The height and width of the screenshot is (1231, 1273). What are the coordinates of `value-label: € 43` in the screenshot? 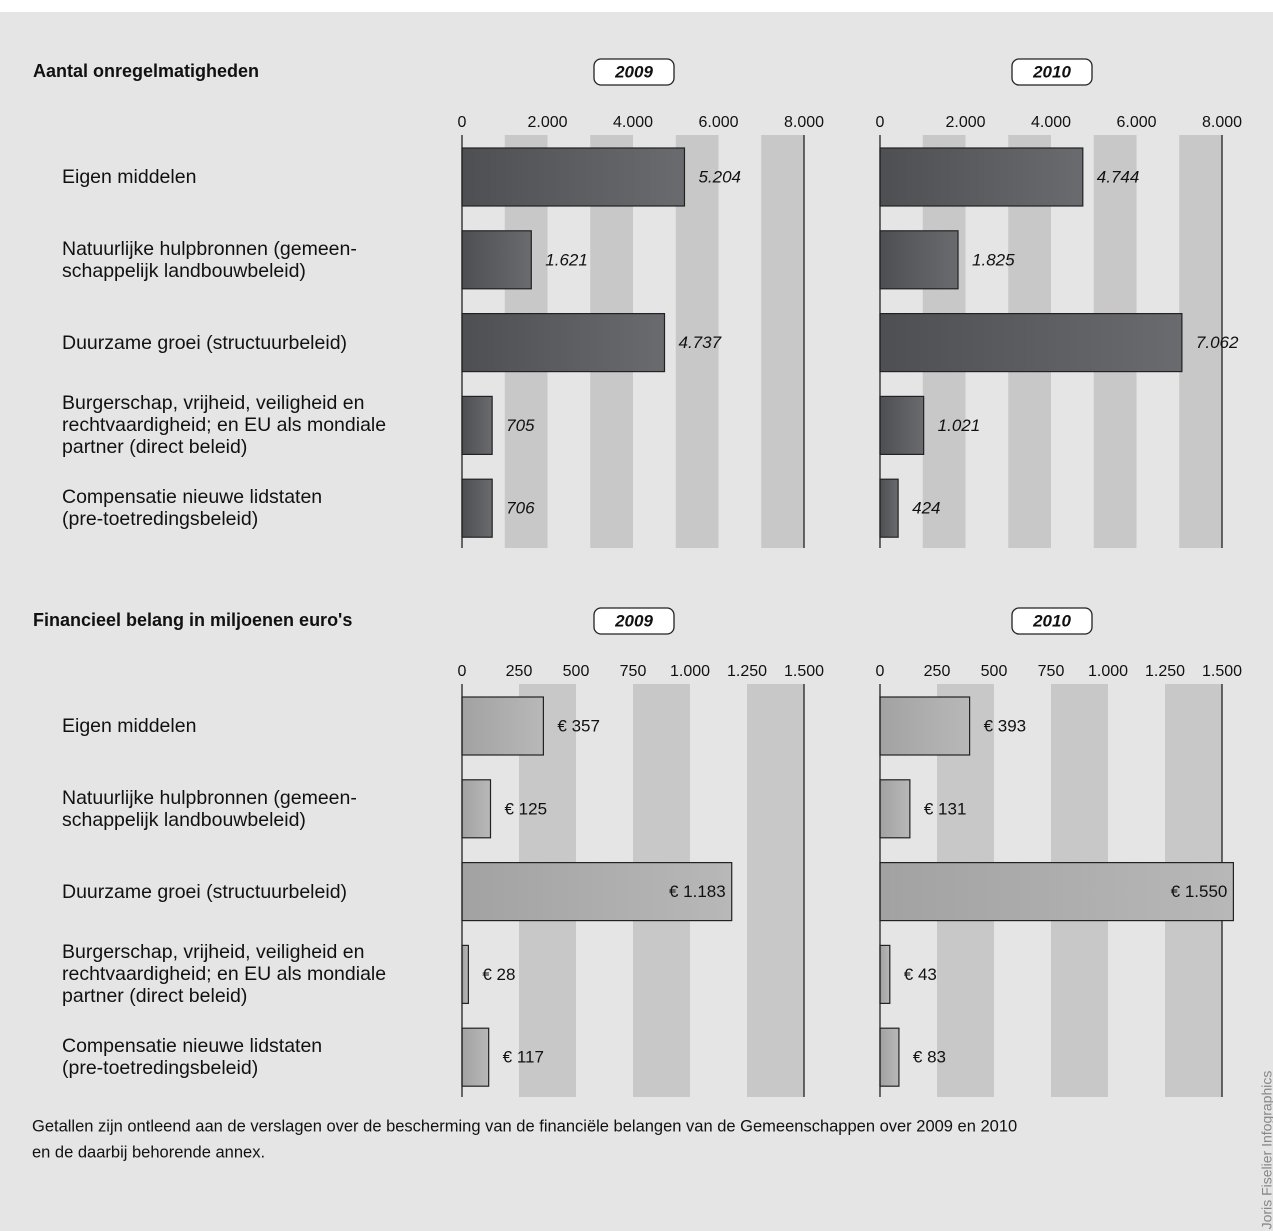 It's located at (920, 974).